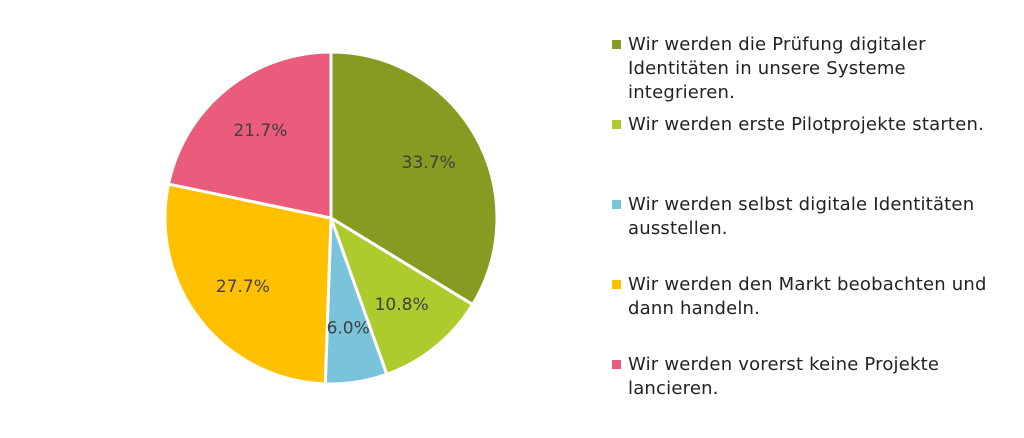 The image size is (1024, 438). Describe the element at coordinates (260, 131) in the screenshot. I see `pie-value-label-none: 21.7%` at that location.